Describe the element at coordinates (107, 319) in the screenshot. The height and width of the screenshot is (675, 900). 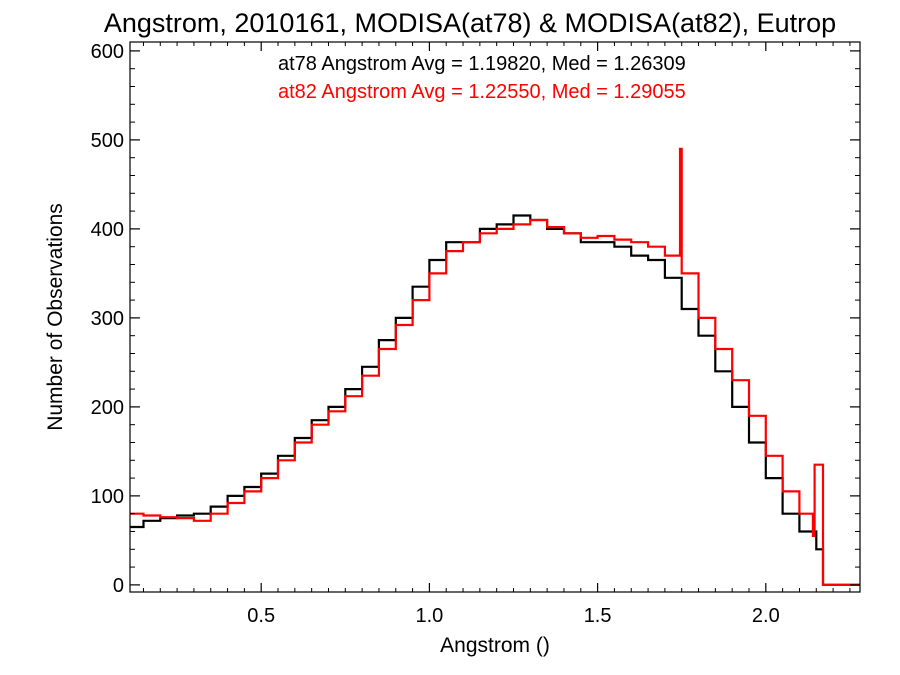
I see `y-tick-label: 300` at that location.